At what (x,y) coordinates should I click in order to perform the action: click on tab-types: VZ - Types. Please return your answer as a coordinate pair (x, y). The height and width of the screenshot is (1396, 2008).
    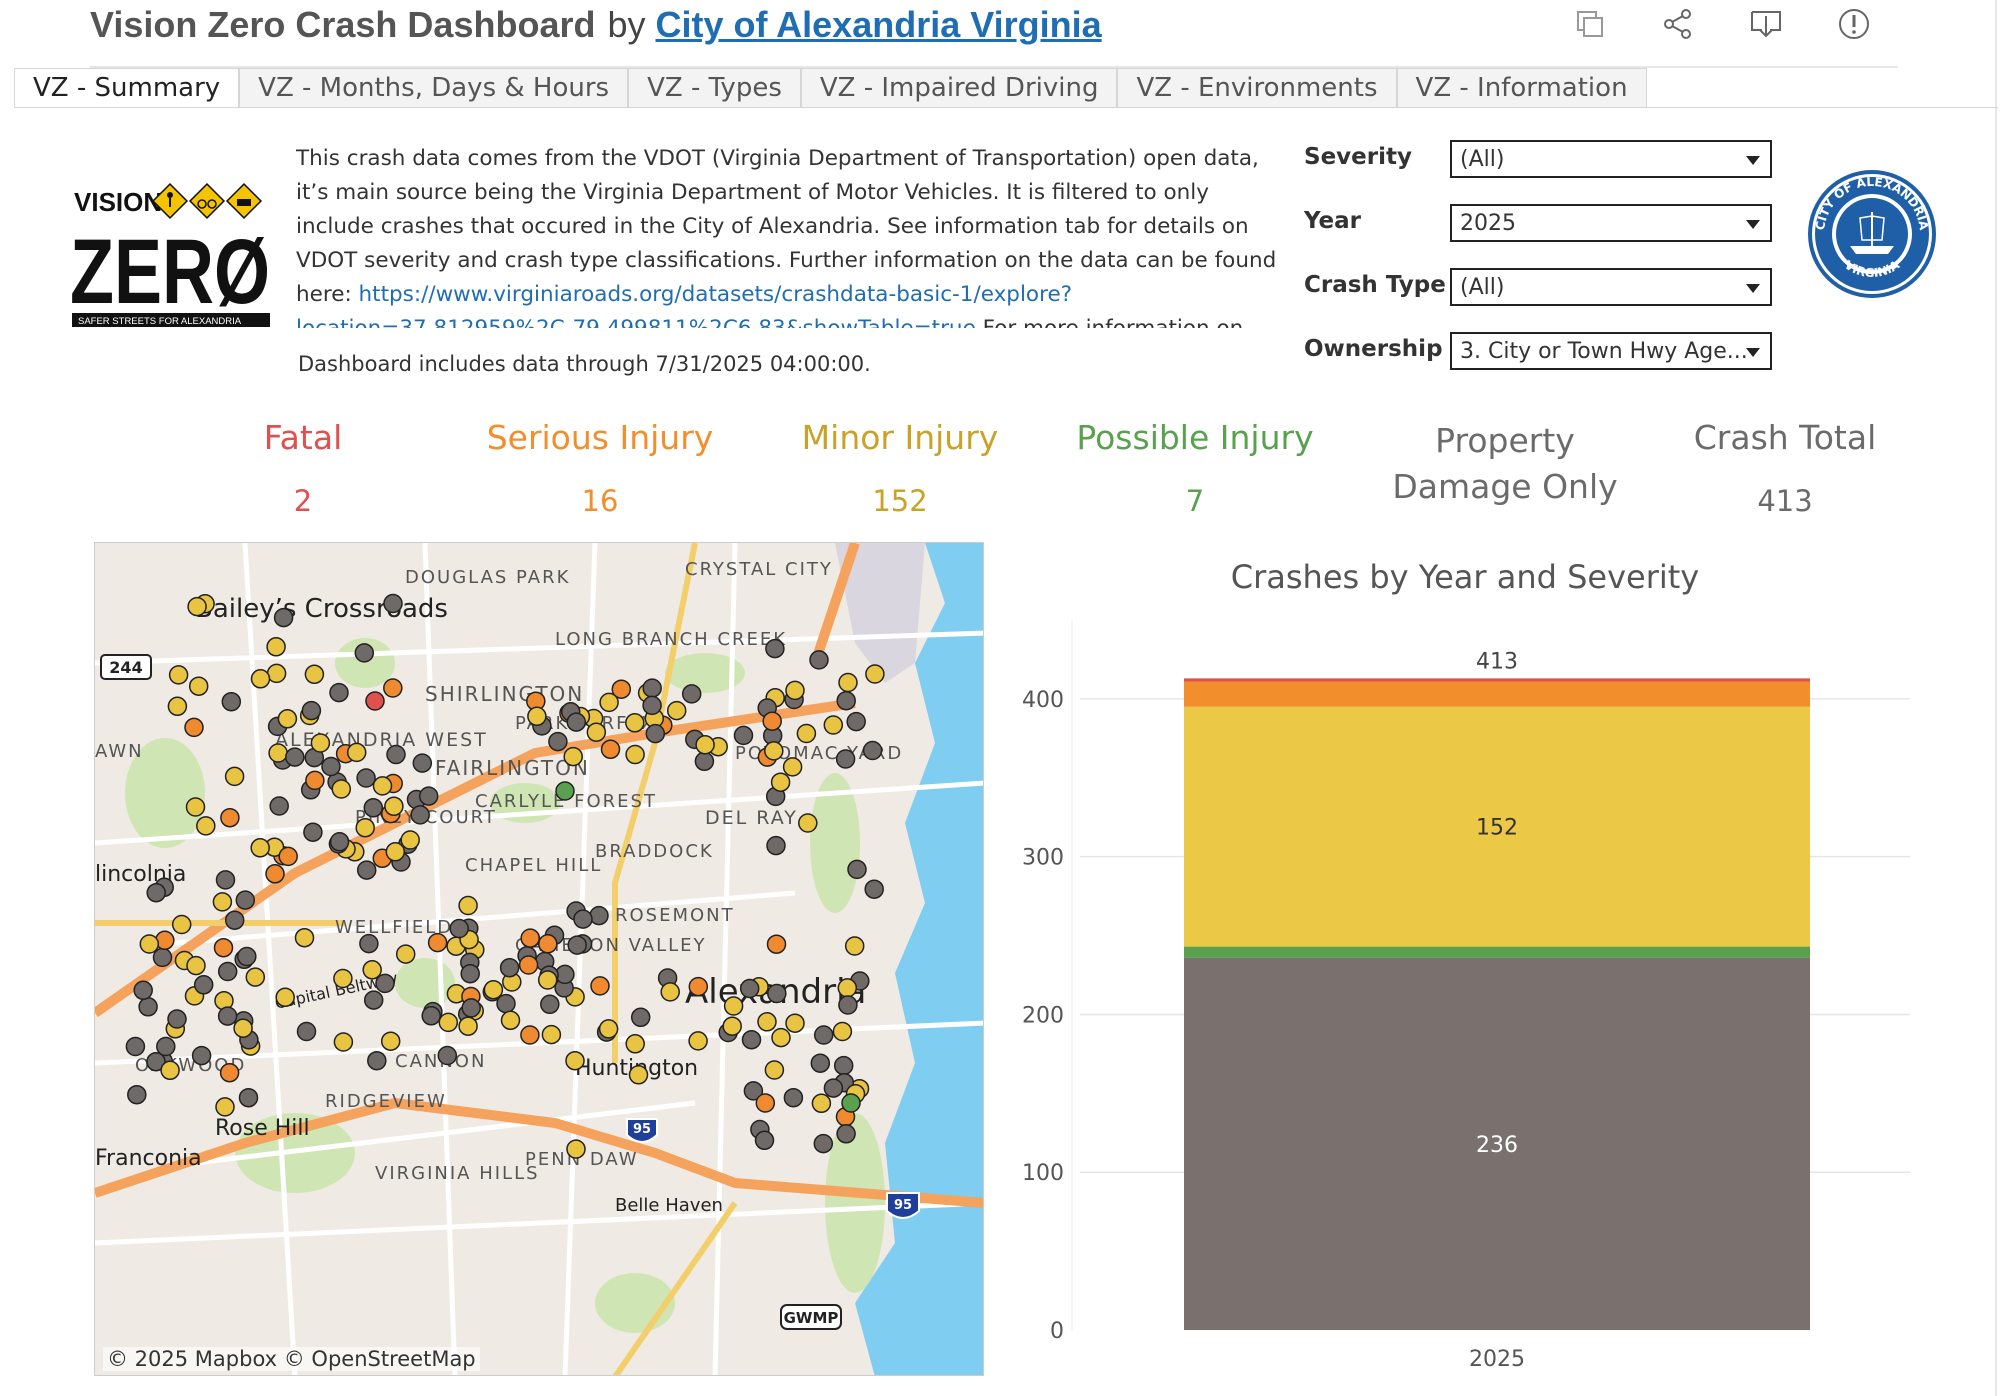
    Looking at the image, I should click on (714, 87).